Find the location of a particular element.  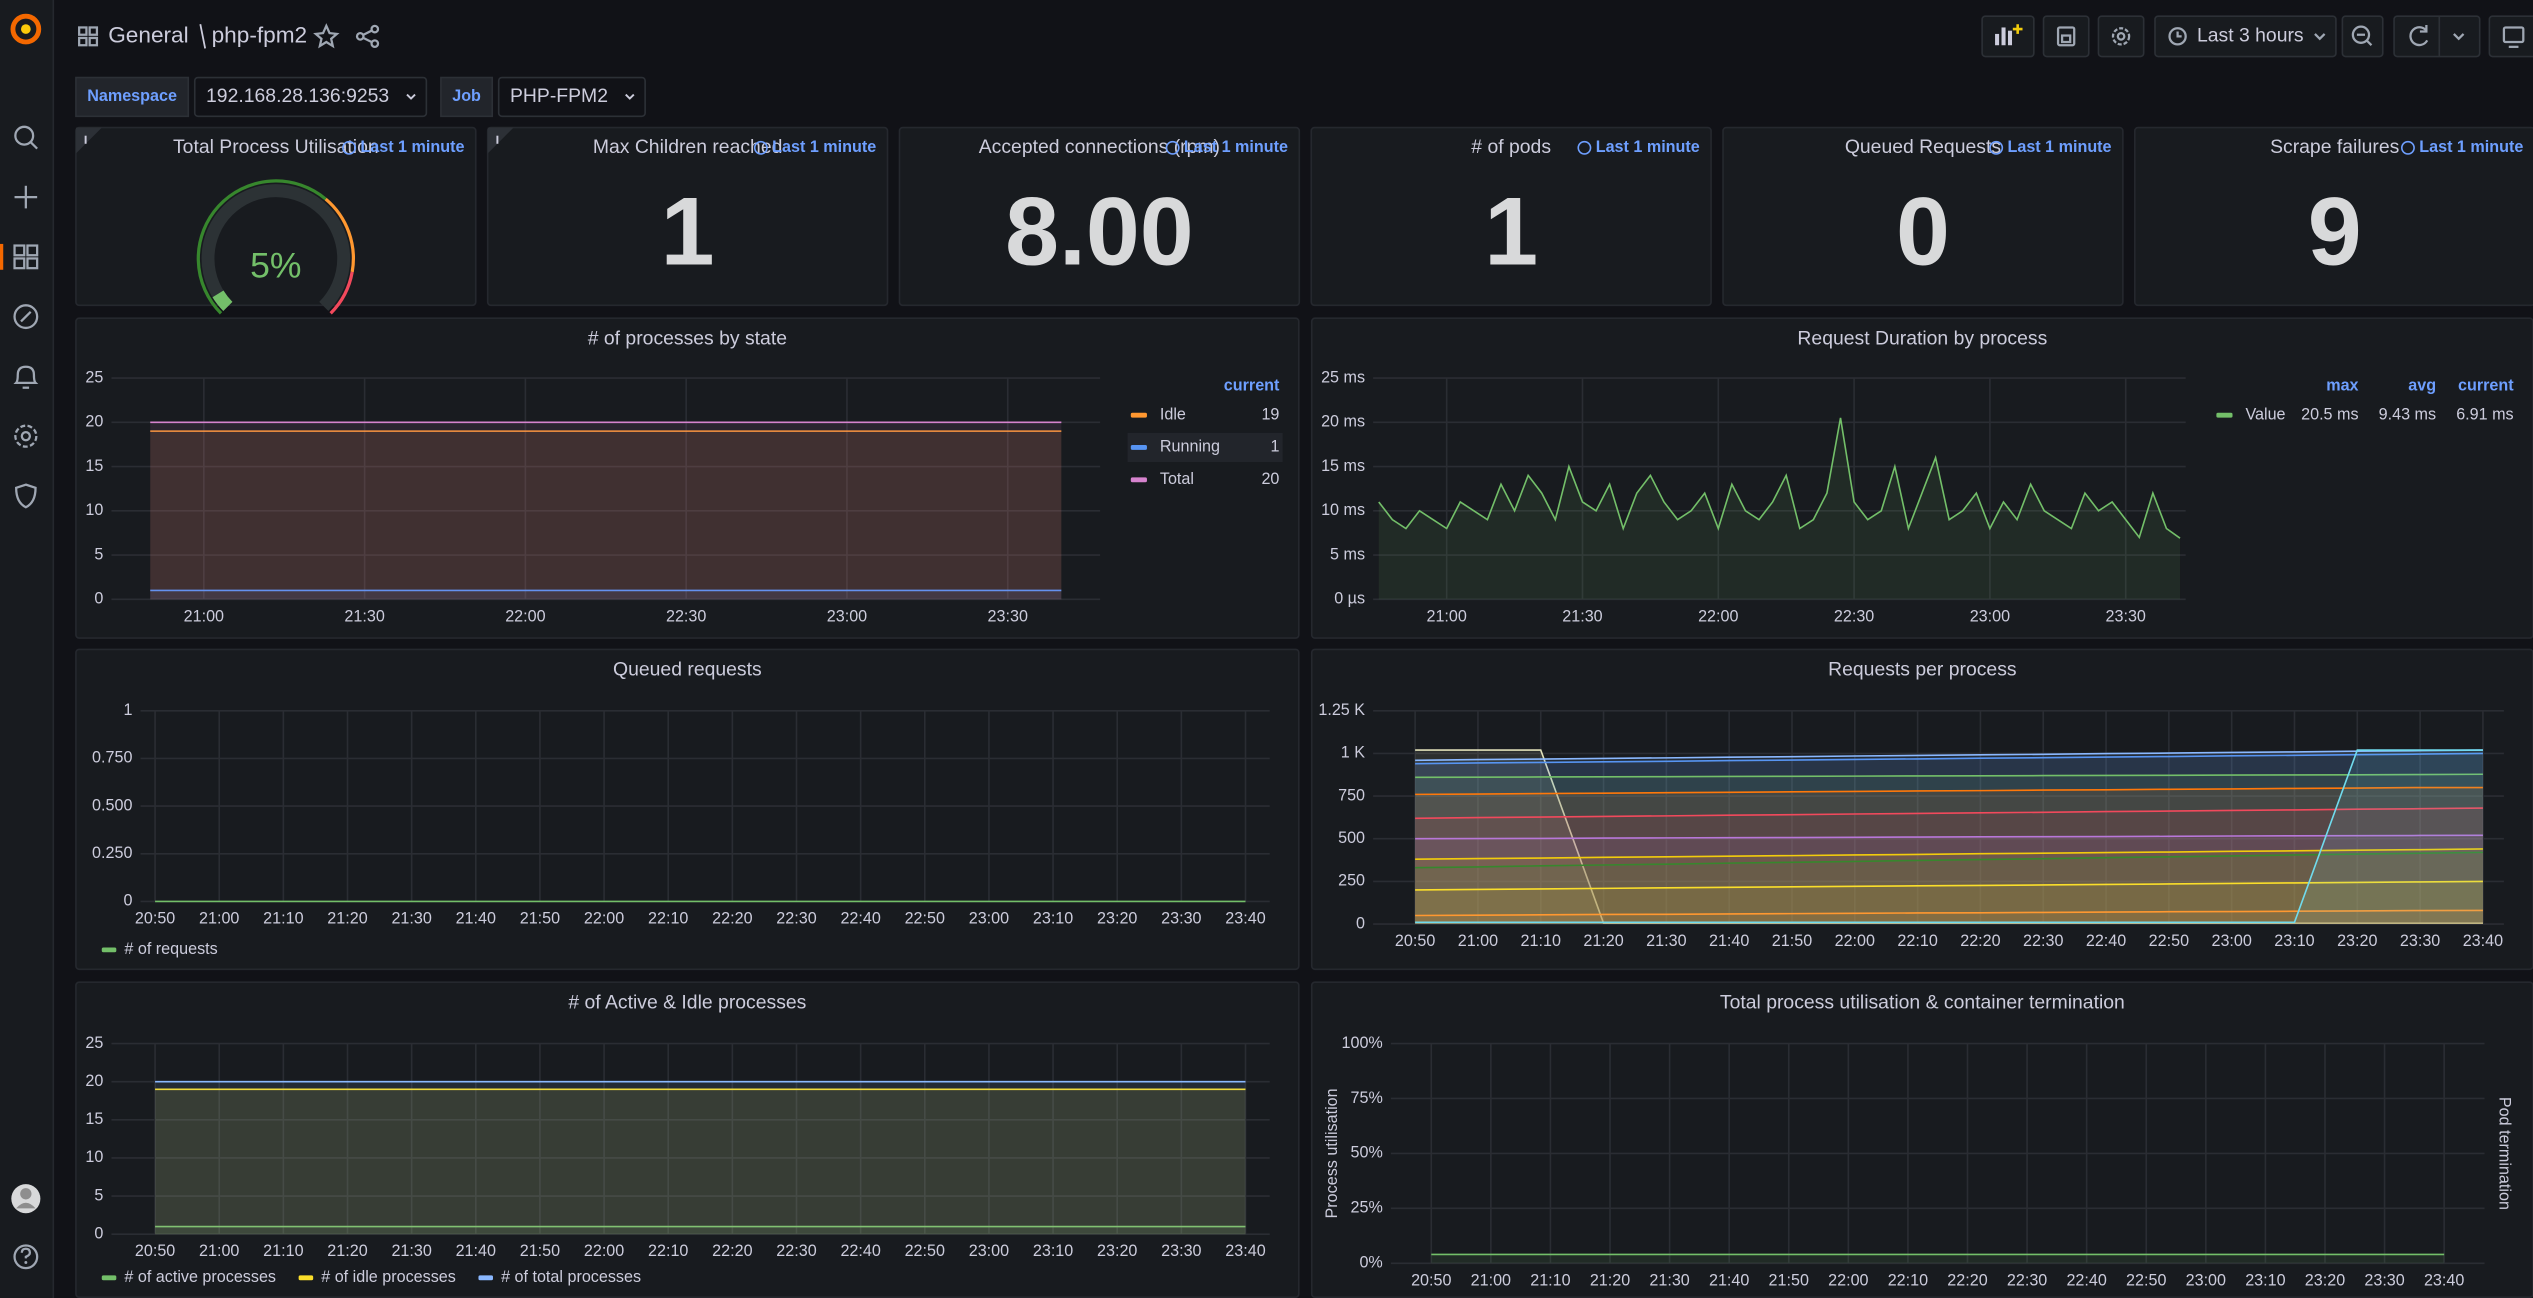

x-tick-label: 23:20 is located at coordinates (2325, 1280).